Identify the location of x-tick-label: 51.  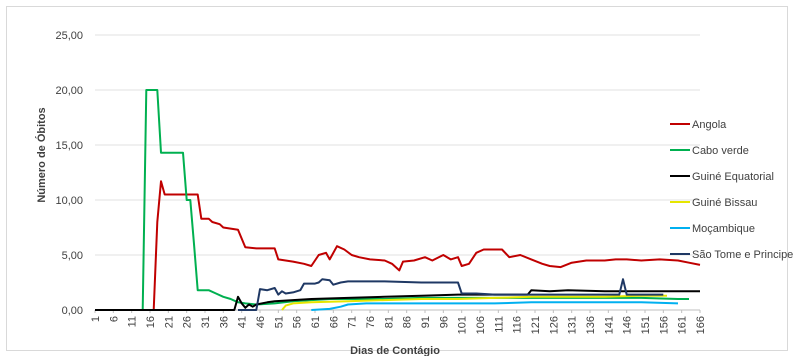
(279, 322).